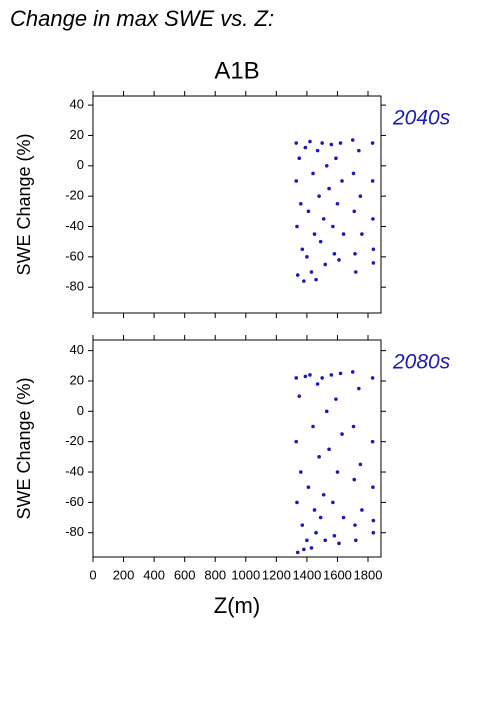 Image resolution: width=501 pixels, height=709 pixels. Describe the element at coordinates (337, 574) in the screenshot. I see `x-tick-label: 1600` at that location.